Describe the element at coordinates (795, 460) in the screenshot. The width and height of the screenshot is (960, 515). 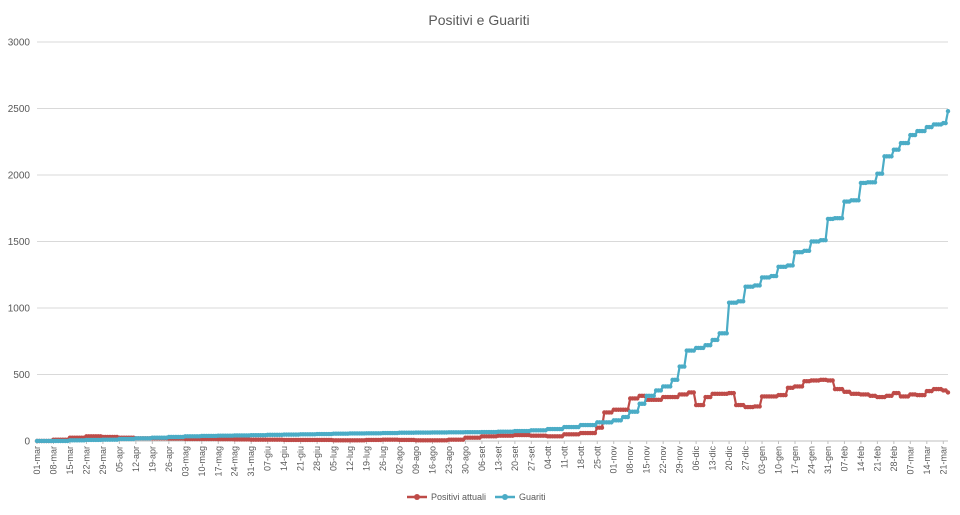
I see `x-tick-label: 17-gen` at that location.